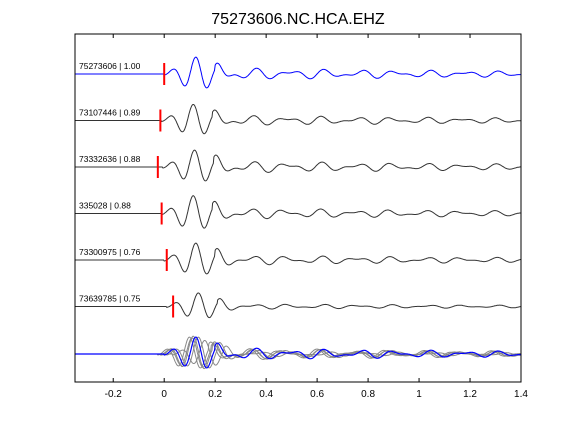 Image resolution: width=576 pixels, height=432 pixels. Describe the element at coordinates (521, 394) in the screenshot. I see `x-tick-label: 1.4` at that location.